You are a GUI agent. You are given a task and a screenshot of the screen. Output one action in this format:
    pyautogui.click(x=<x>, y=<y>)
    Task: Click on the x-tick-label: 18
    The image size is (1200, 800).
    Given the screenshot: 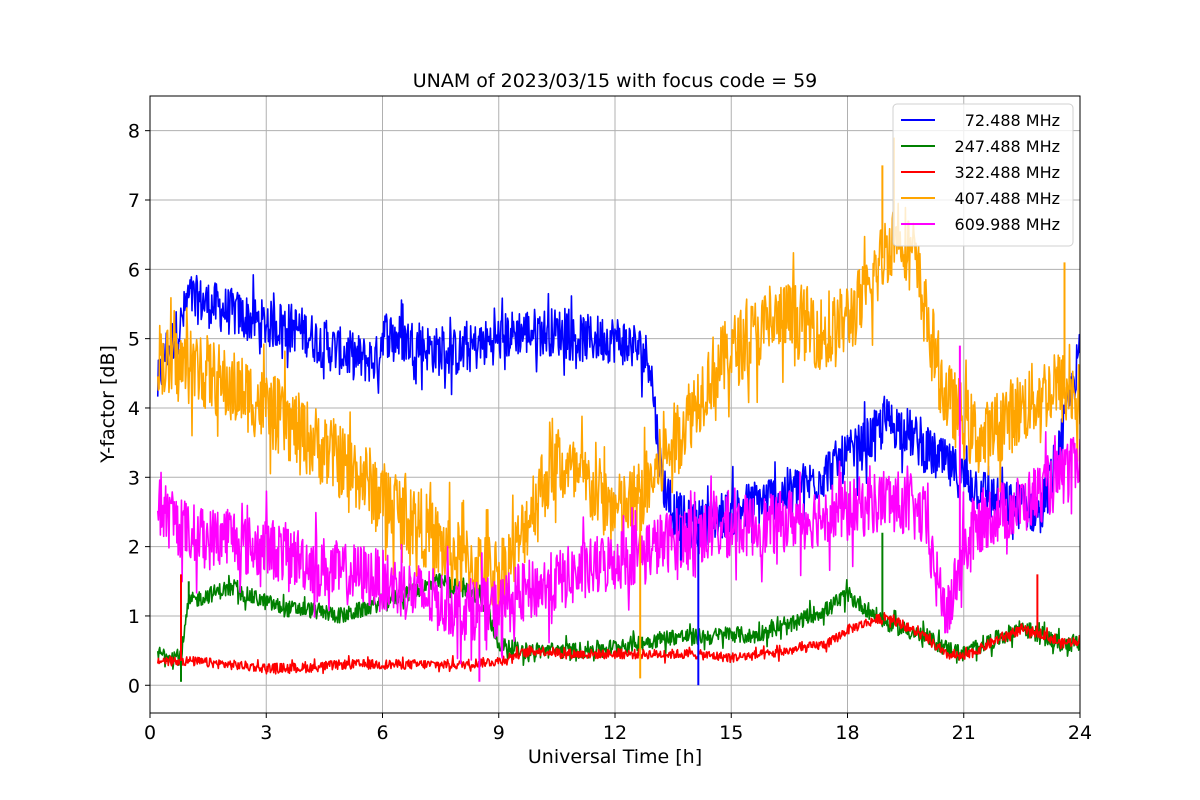 What is the action you would take?
    pyautogui.click(x=847, y=733)
    